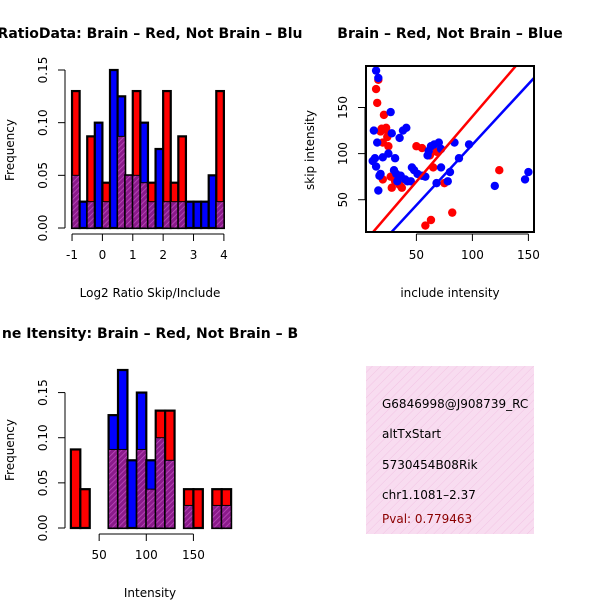 The image size is (600, 600). I want to click on intensity-histogram-x-tick-label: 100, so click(146, 555).